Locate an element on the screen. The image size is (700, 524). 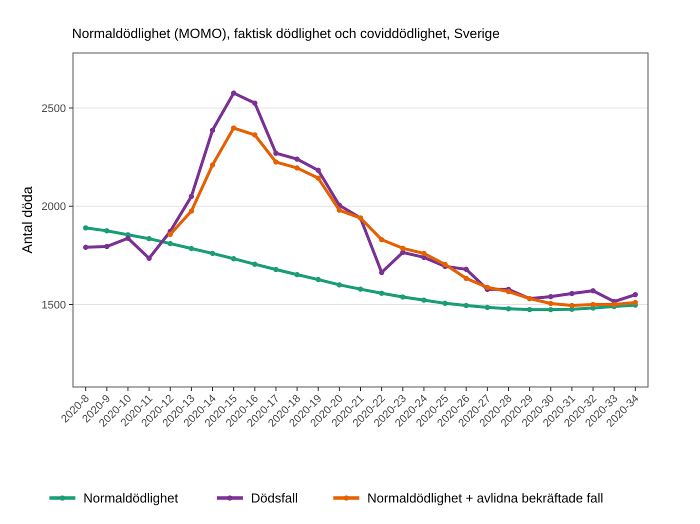
y-axis-title: Antal döda is located at coordinates (27, 220).